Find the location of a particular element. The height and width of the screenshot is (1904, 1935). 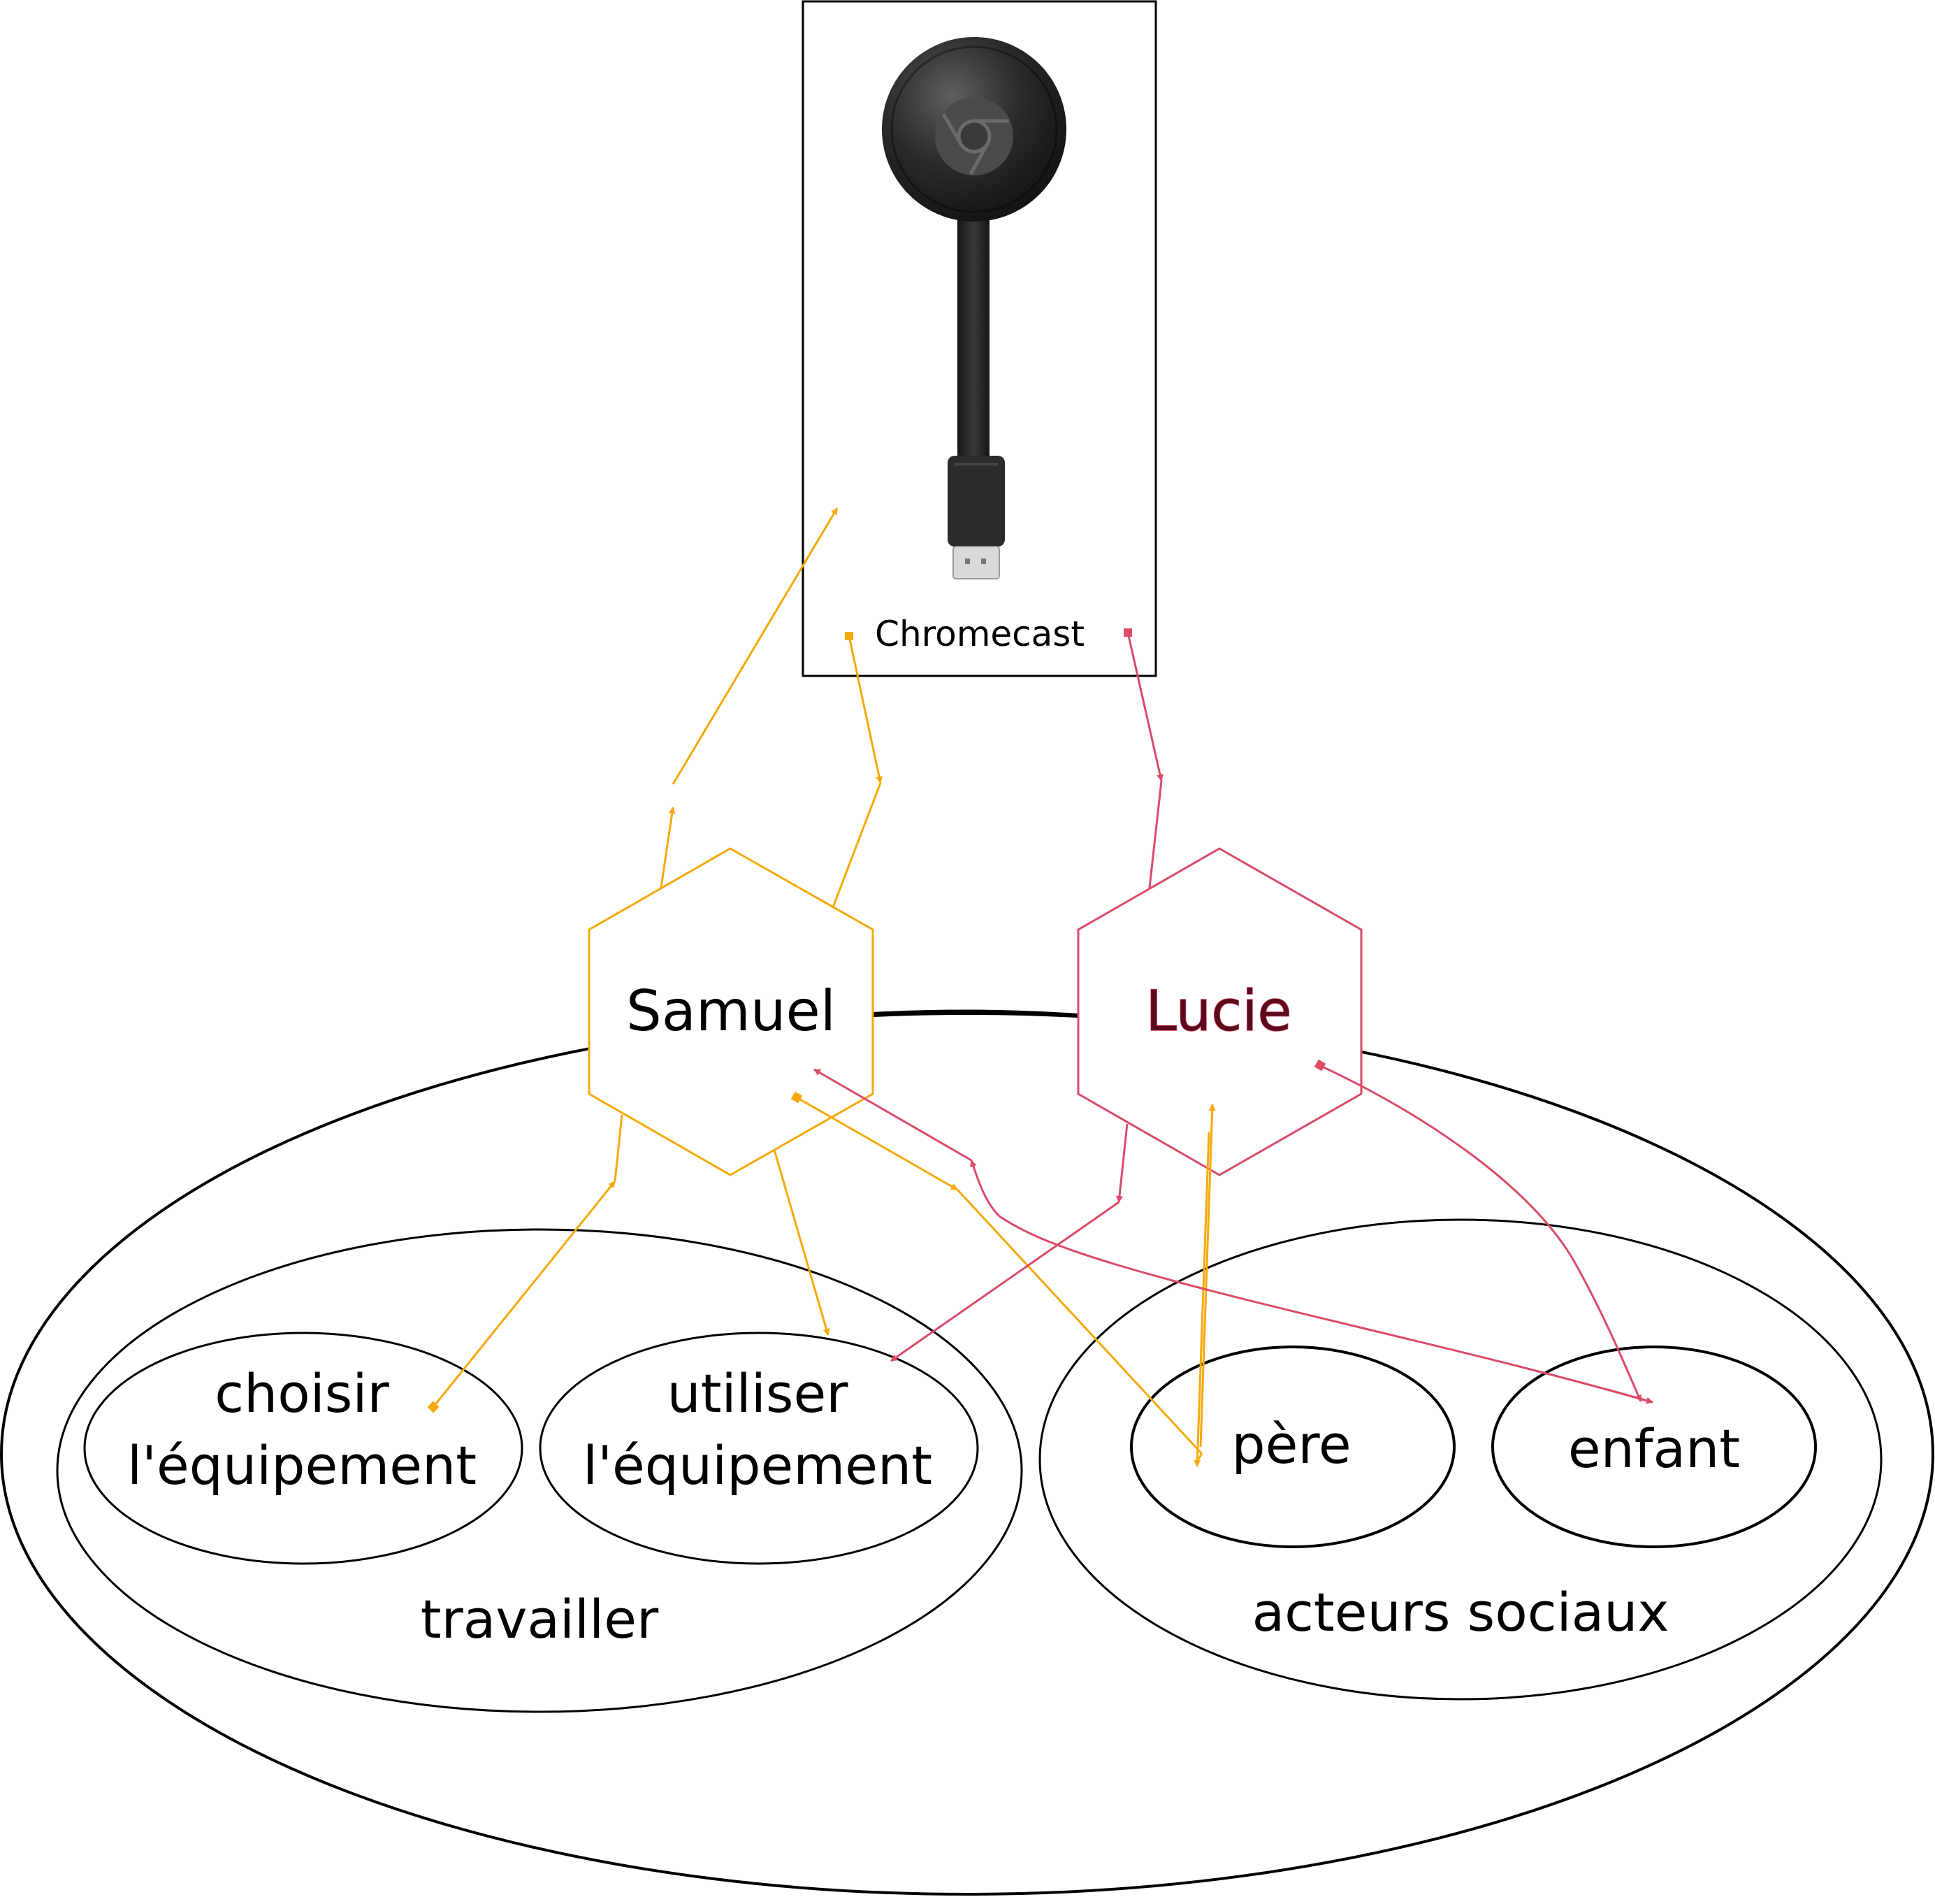

utiliser-ellipse is located at coordinates (759, 1448).